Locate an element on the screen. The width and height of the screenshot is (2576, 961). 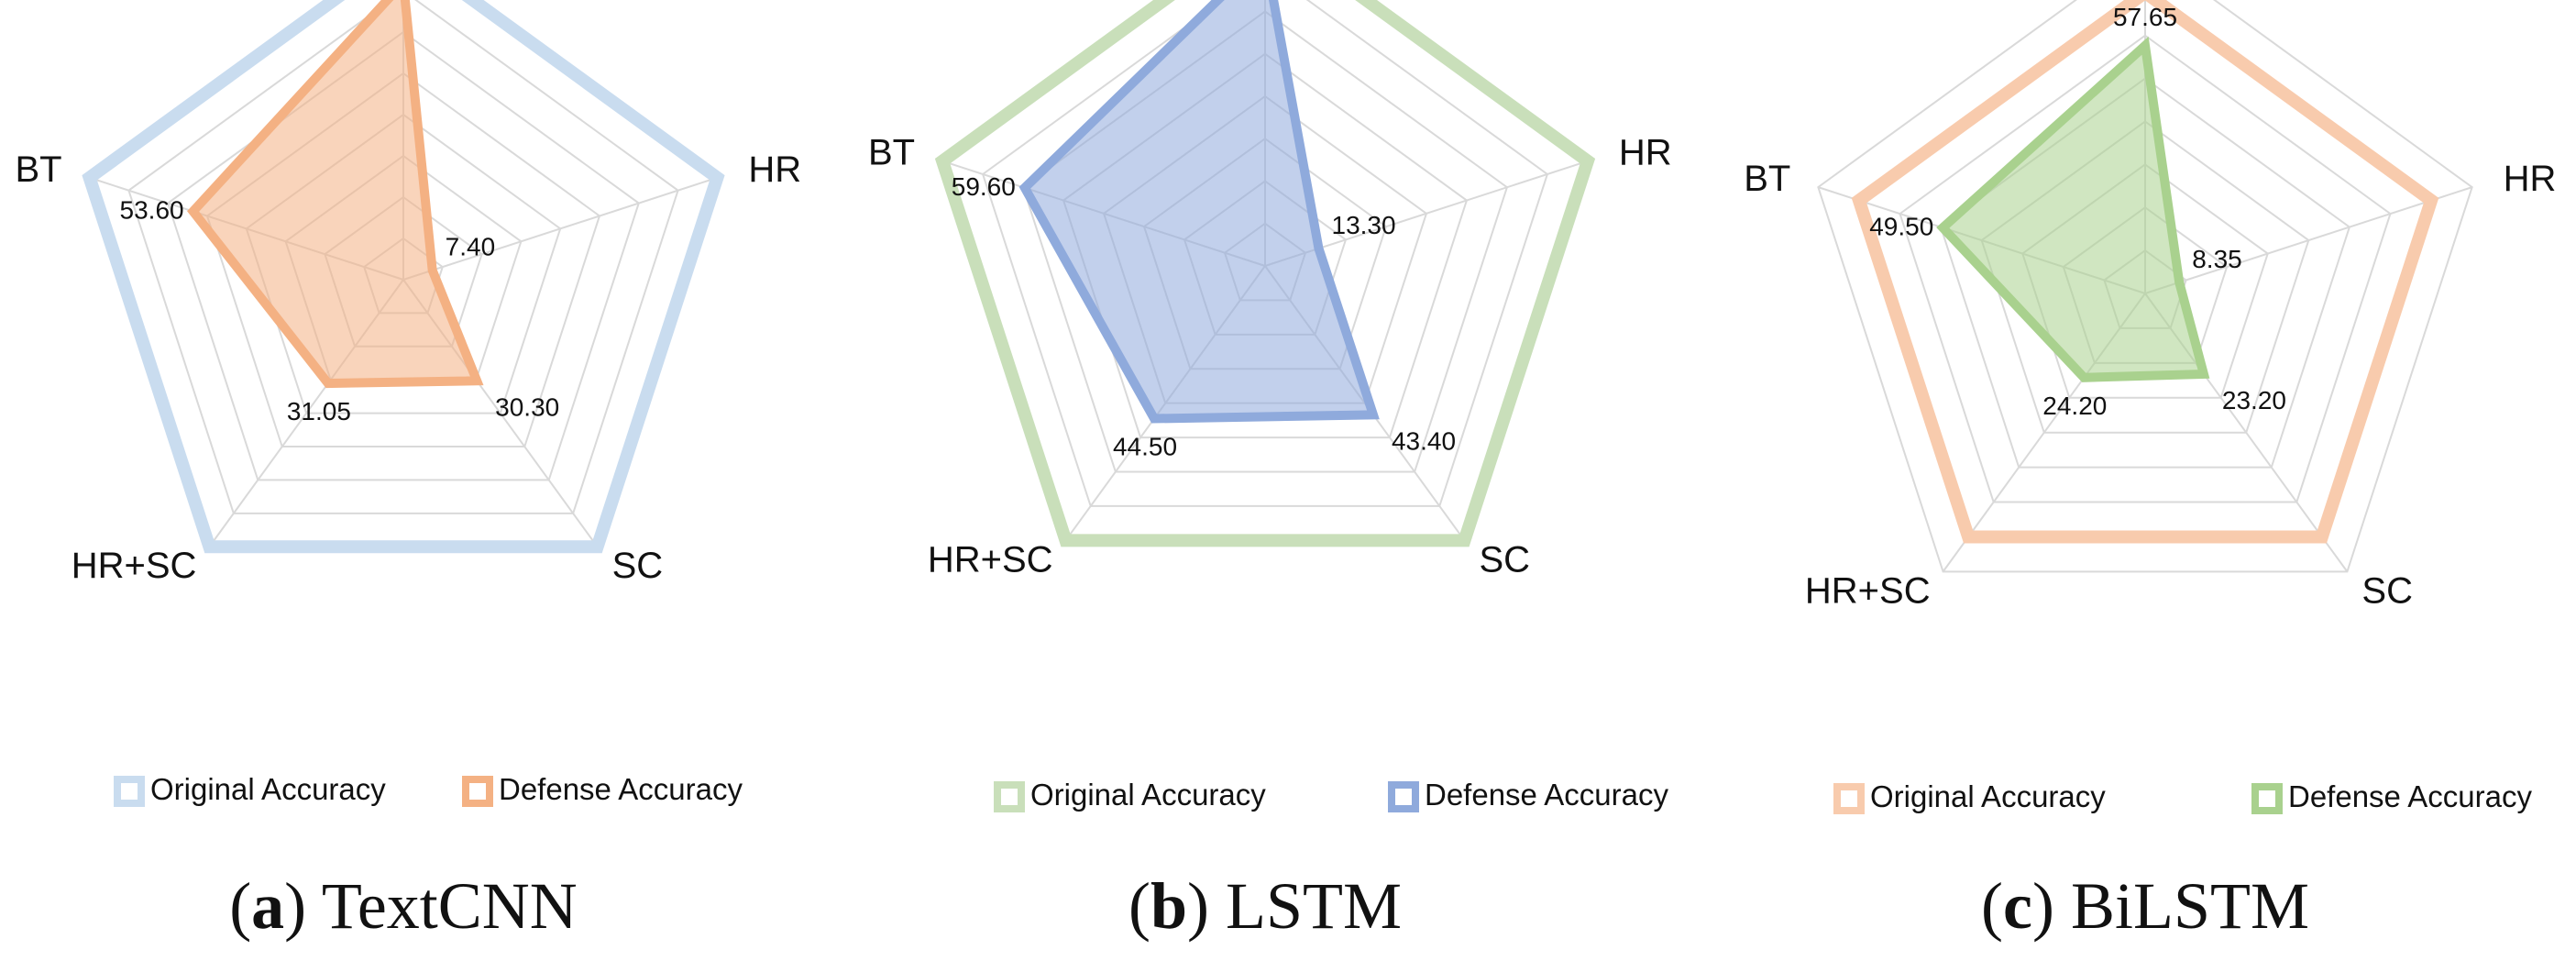
data-label: 8.35 is located at coordinates (2217, 259).